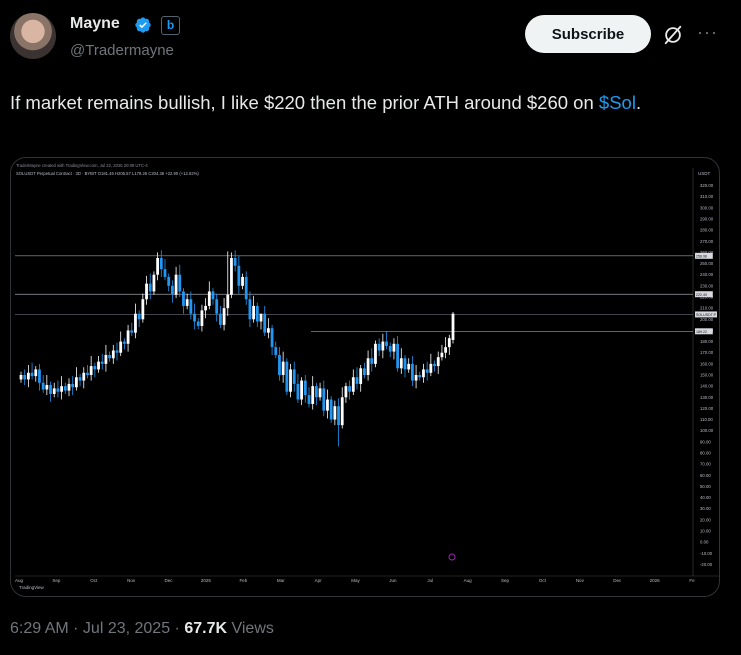  Describe the element at coordinates (655, 580) in the screenshot. I see `x-tick-label: 2026` at that location.